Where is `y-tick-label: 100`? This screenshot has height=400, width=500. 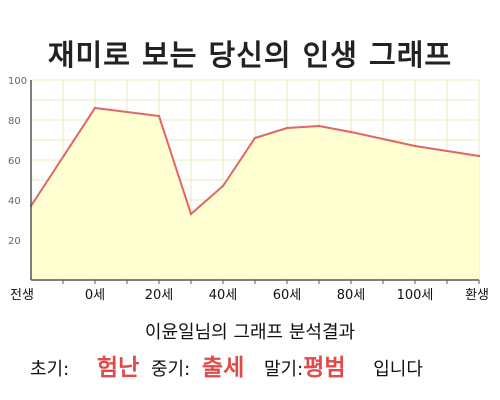
y-tick-label: 100 is located at coordinates (17, 81).